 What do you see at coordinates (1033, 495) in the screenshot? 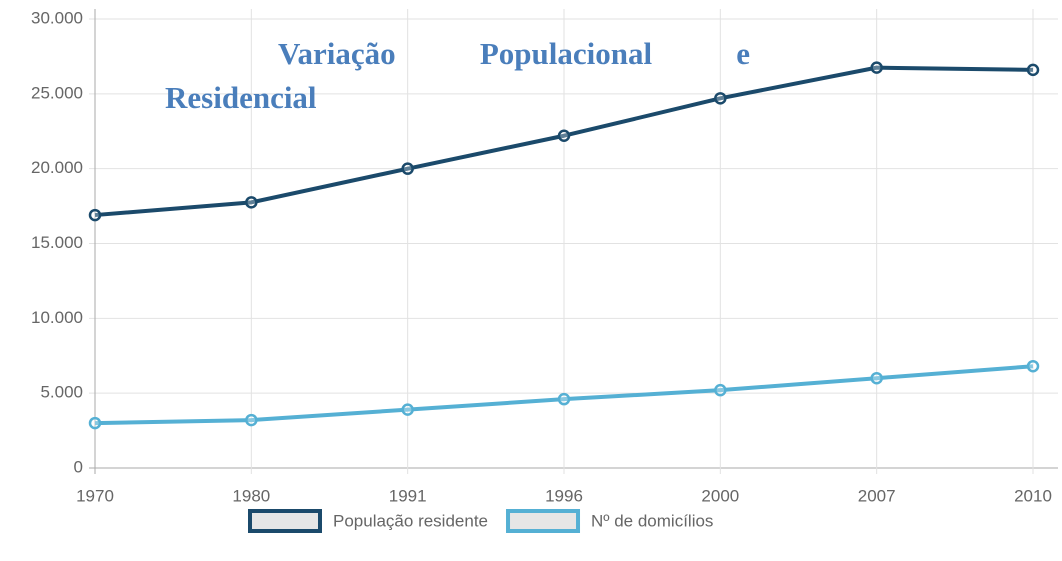
I see `x-tick-label: 2010` at bounding box center [1033, 495].